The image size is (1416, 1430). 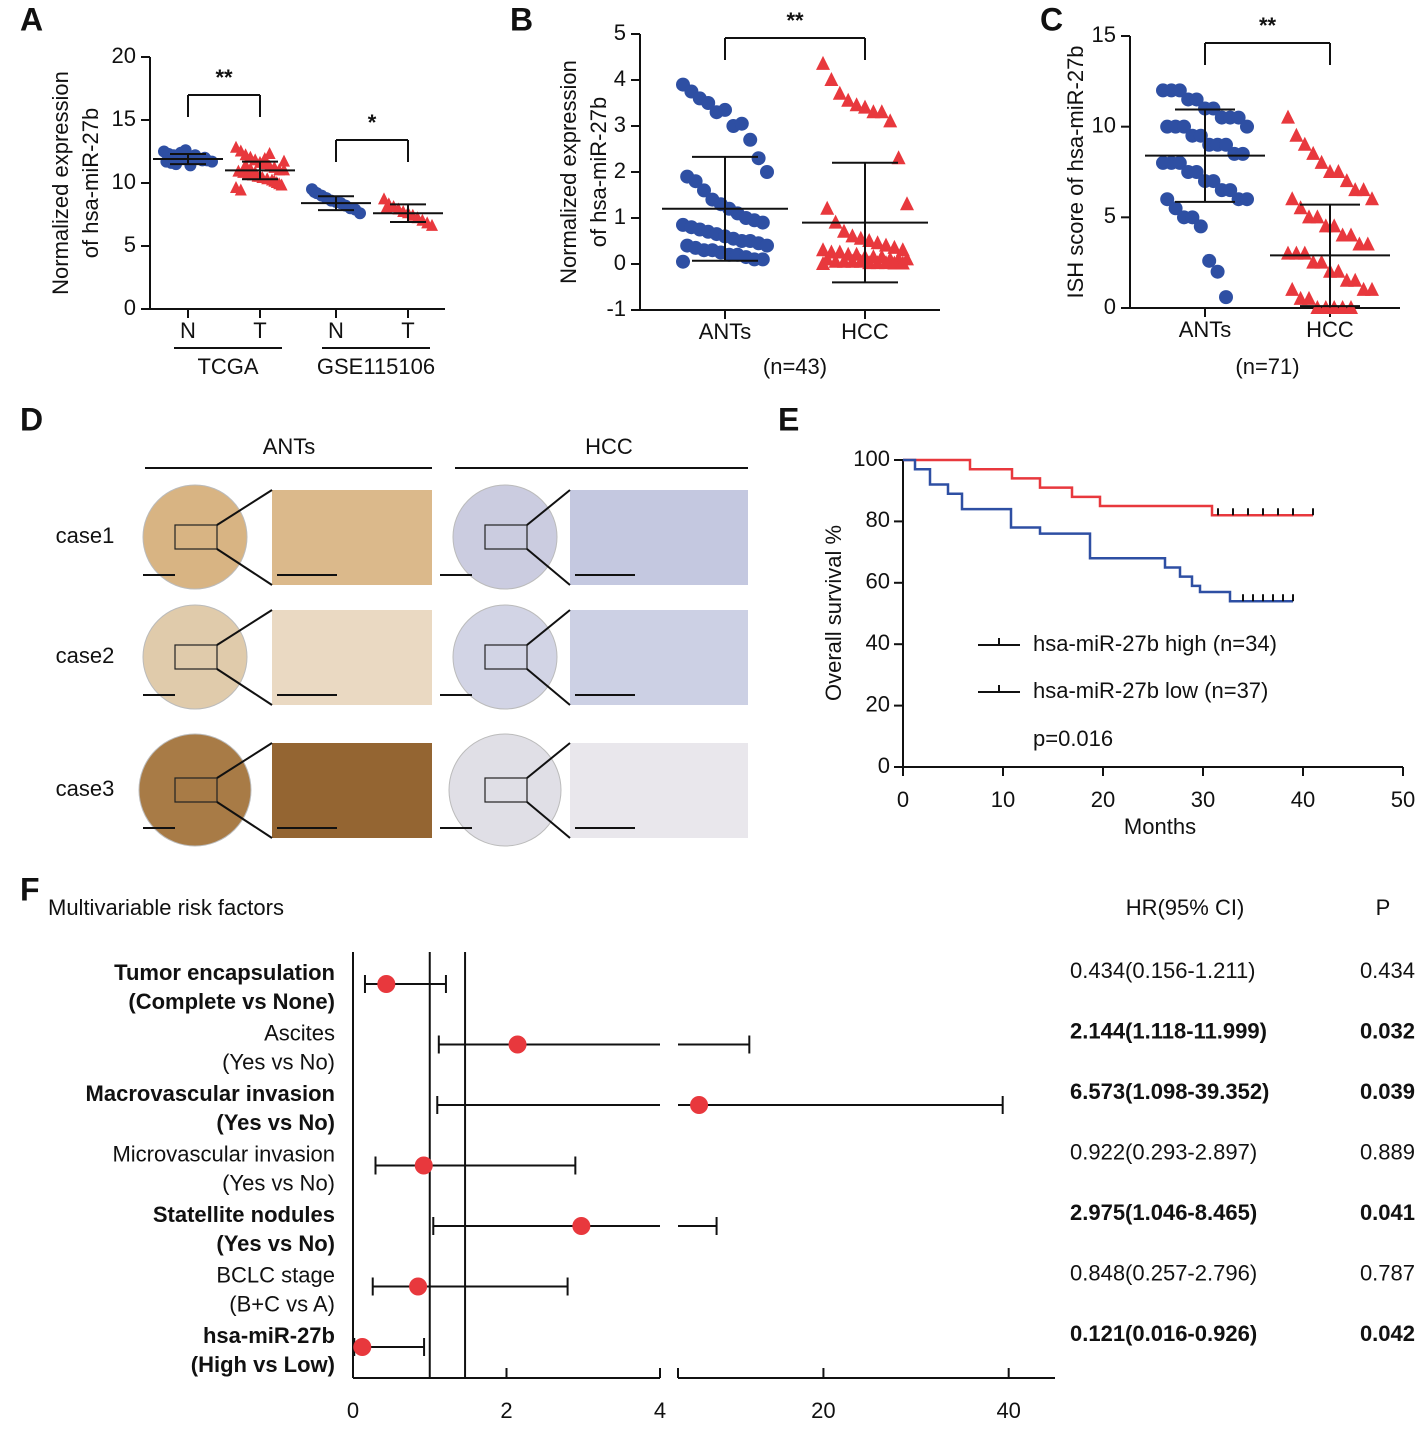 What do you see at coordinates (195, 790) in the screenshot?
I see `tissue-core` at bounding box center [195, 790].